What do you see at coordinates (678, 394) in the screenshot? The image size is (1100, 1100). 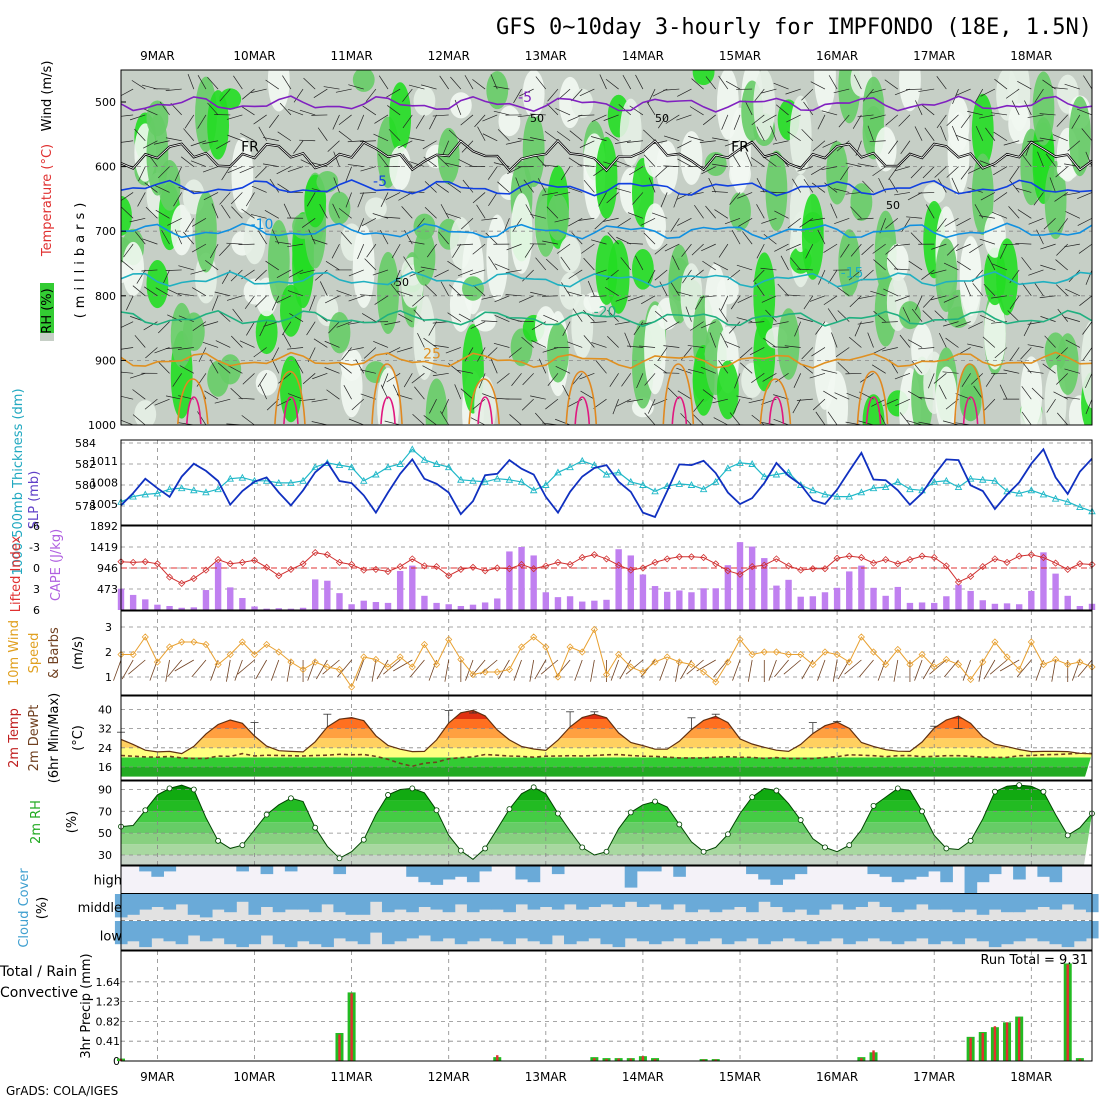 I see `warm-isotherm` at bounding box center [678, 394].